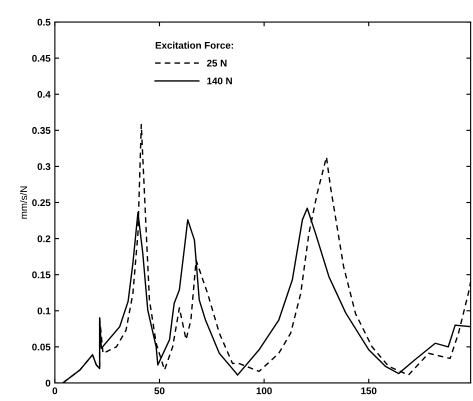 The height and width of the screenshot is (401, 473). I want to click on x-tick-label: 100, so click(264, 390).